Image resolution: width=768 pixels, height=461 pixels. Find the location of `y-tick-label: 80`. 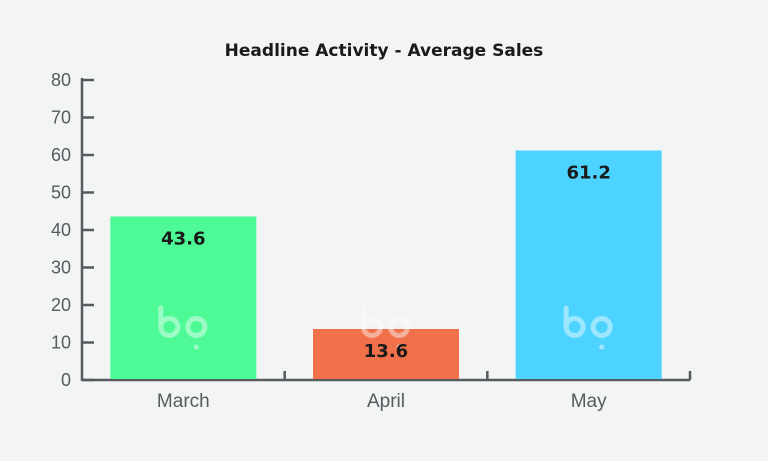

y-tick-label: 80 is located at coordinates (61, 80).